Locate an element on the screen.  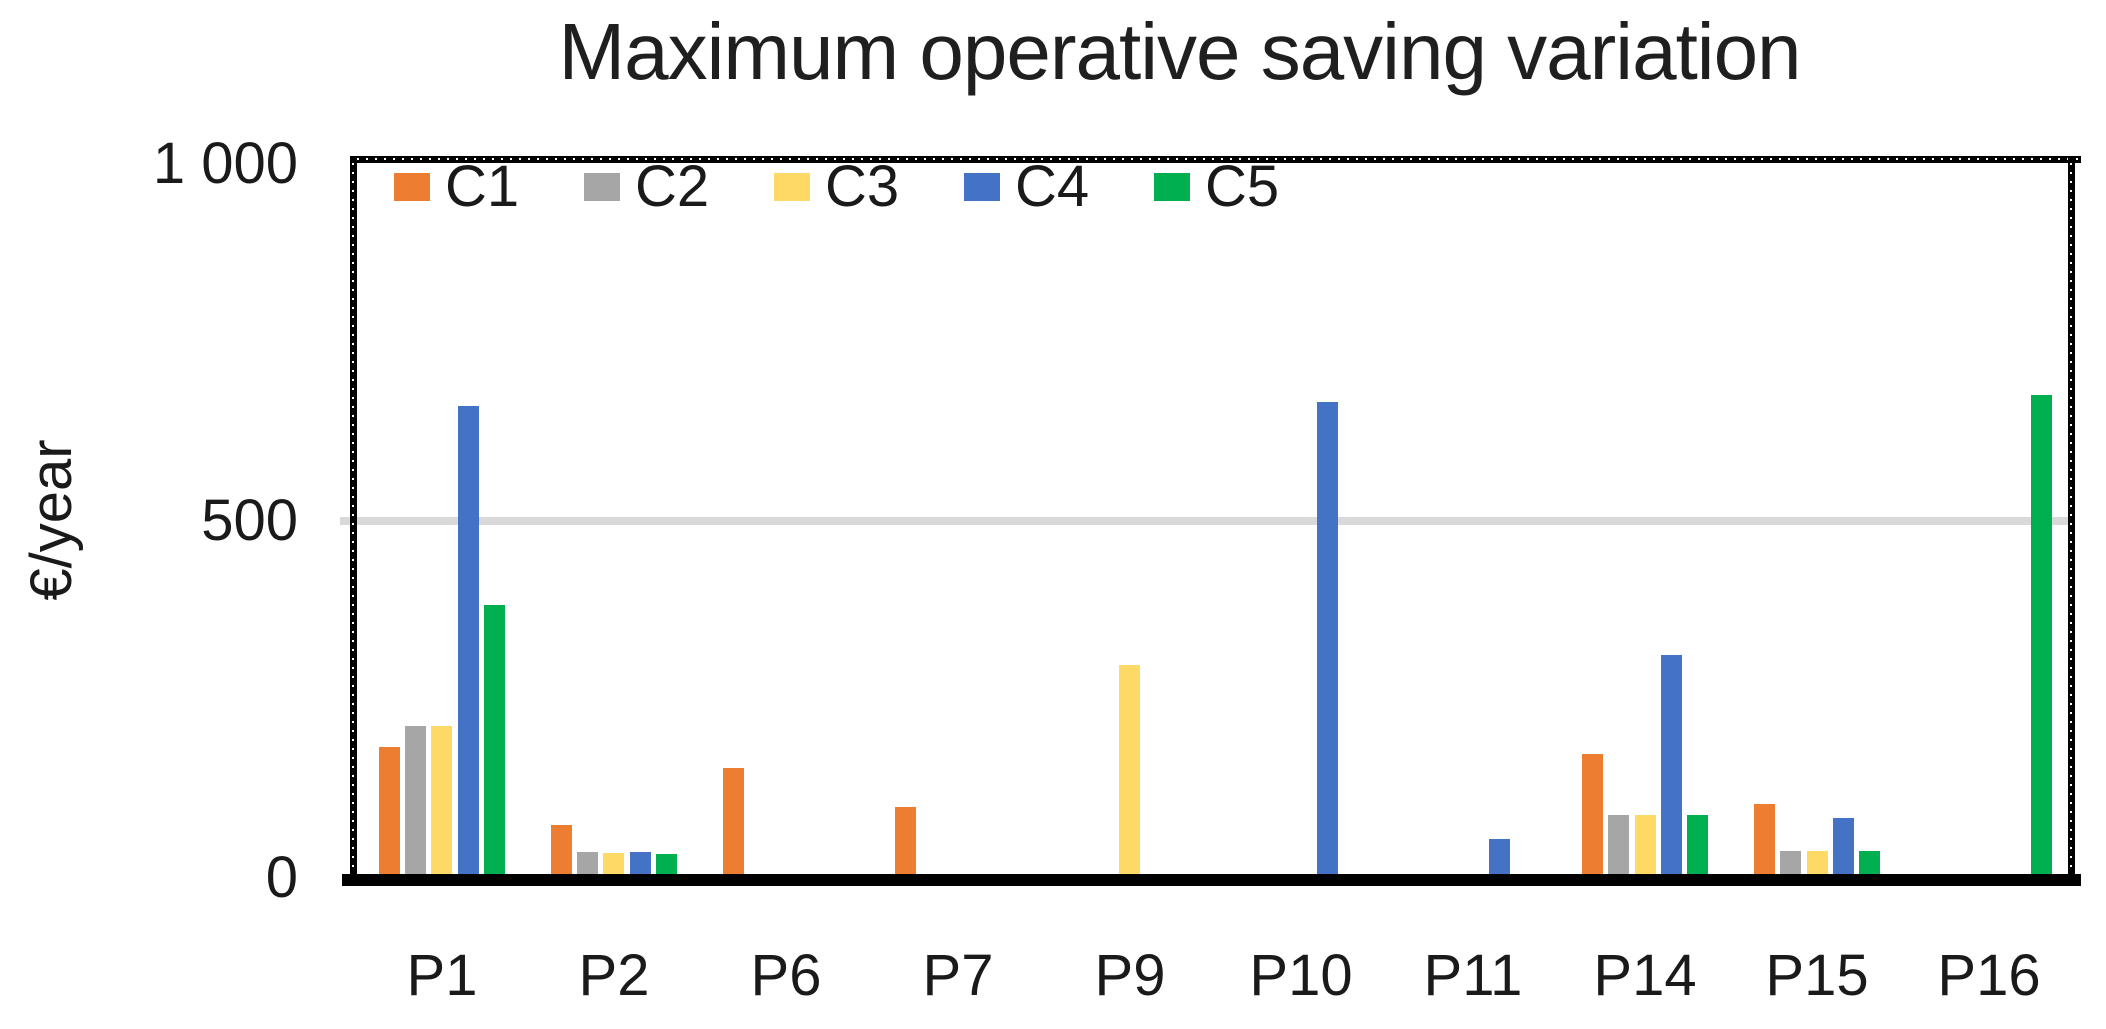
plot-border-top is located at coordinates (1215, 159).